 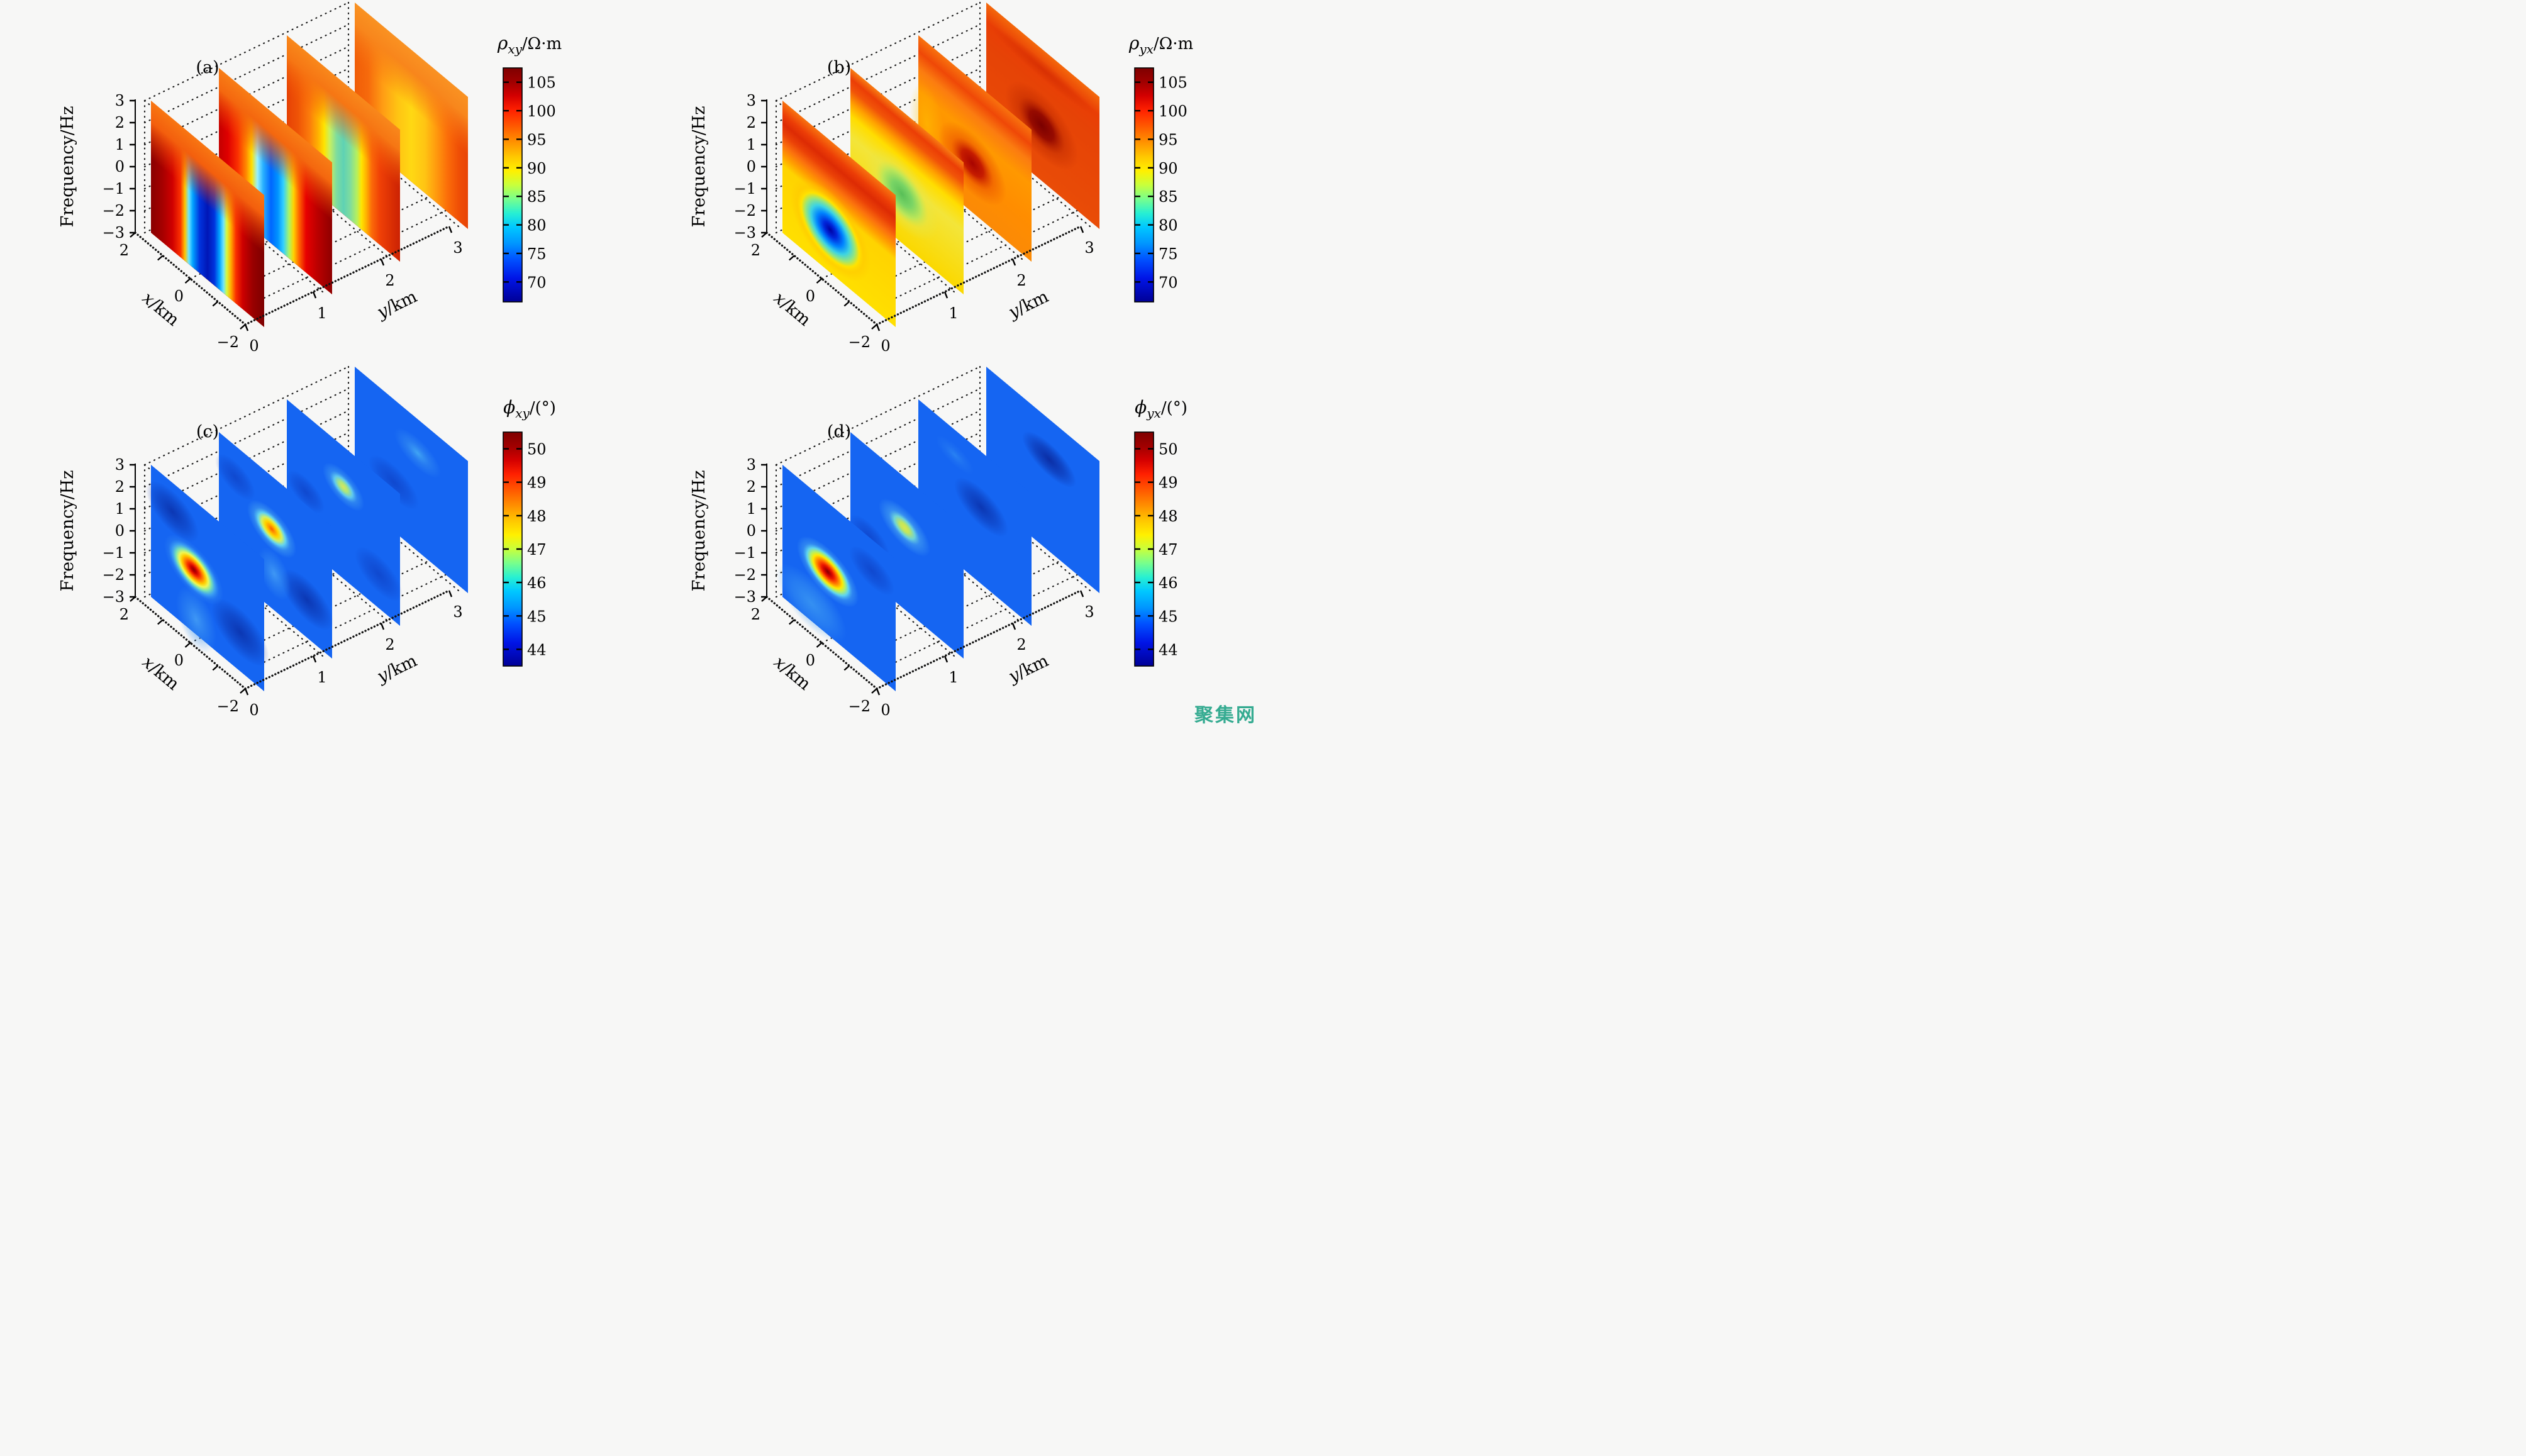 I want to click on colorbar-title: ϕxy/(°), so click(x=529, y=409).